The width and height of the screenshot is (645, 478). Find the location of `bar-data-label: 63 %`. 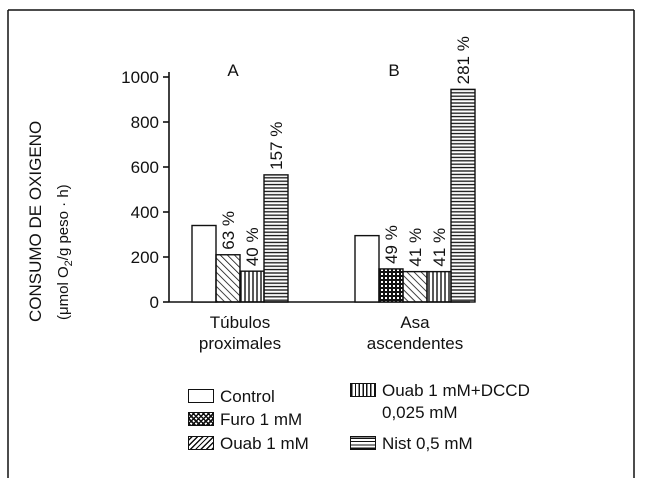

bar-data-label: 63 % is located at coordinates (228, 230).